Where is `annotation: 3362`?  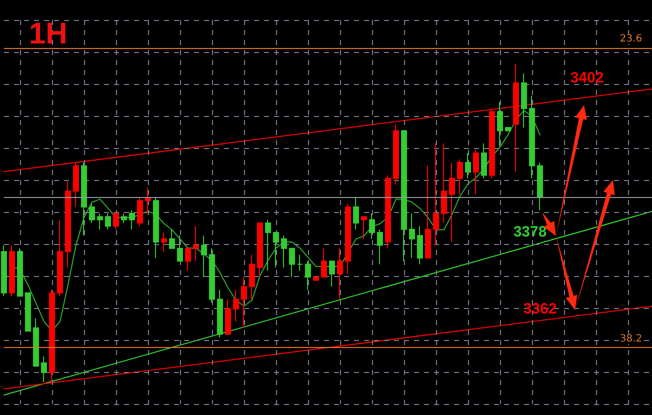
annotation: 3362 is located at coordinates (540, 309).